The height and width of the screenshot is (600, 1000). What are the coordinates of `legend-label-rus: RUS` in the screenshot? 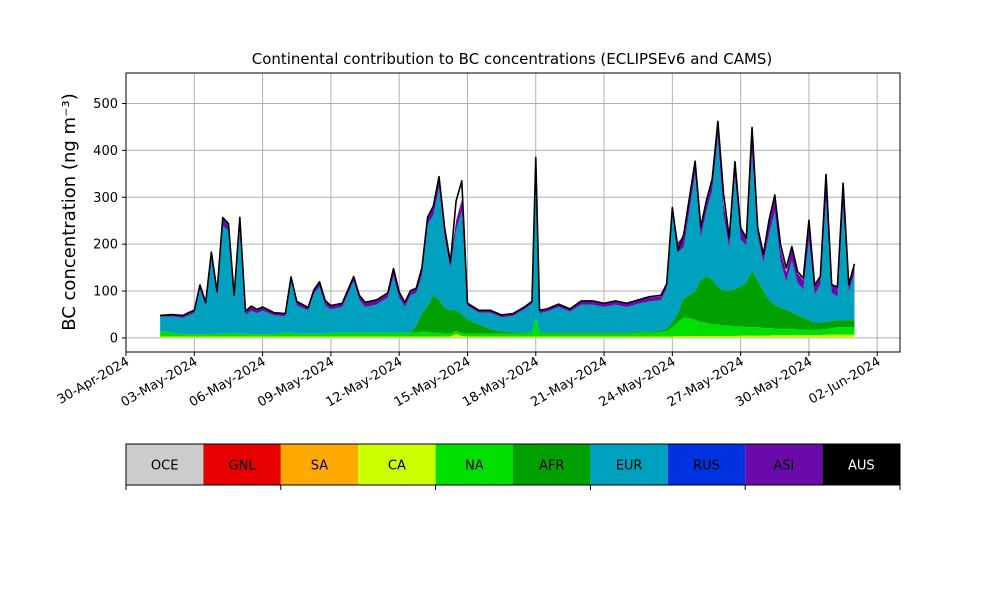 It's located at (706, 466).